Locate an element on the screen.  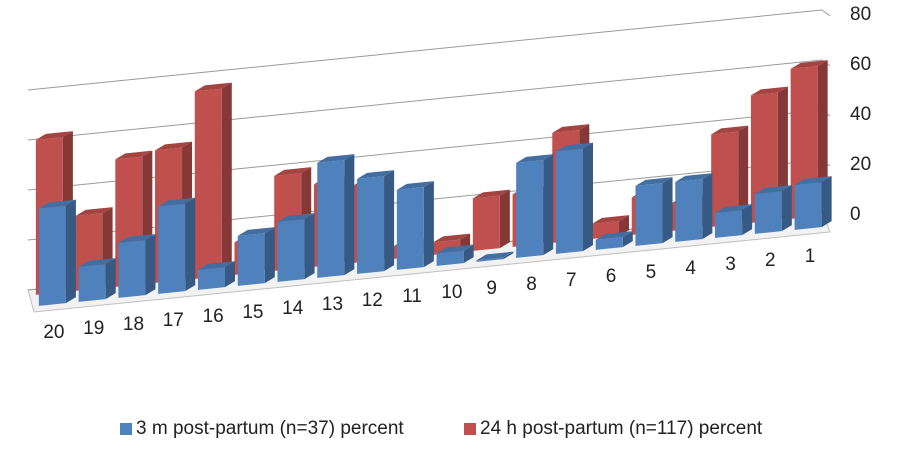
x-tick-label: 1 is located at coordinates (810, 256).